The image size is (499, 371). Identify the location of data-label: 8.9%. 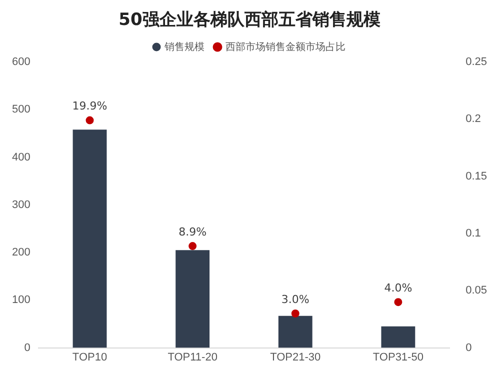
(192, 231).